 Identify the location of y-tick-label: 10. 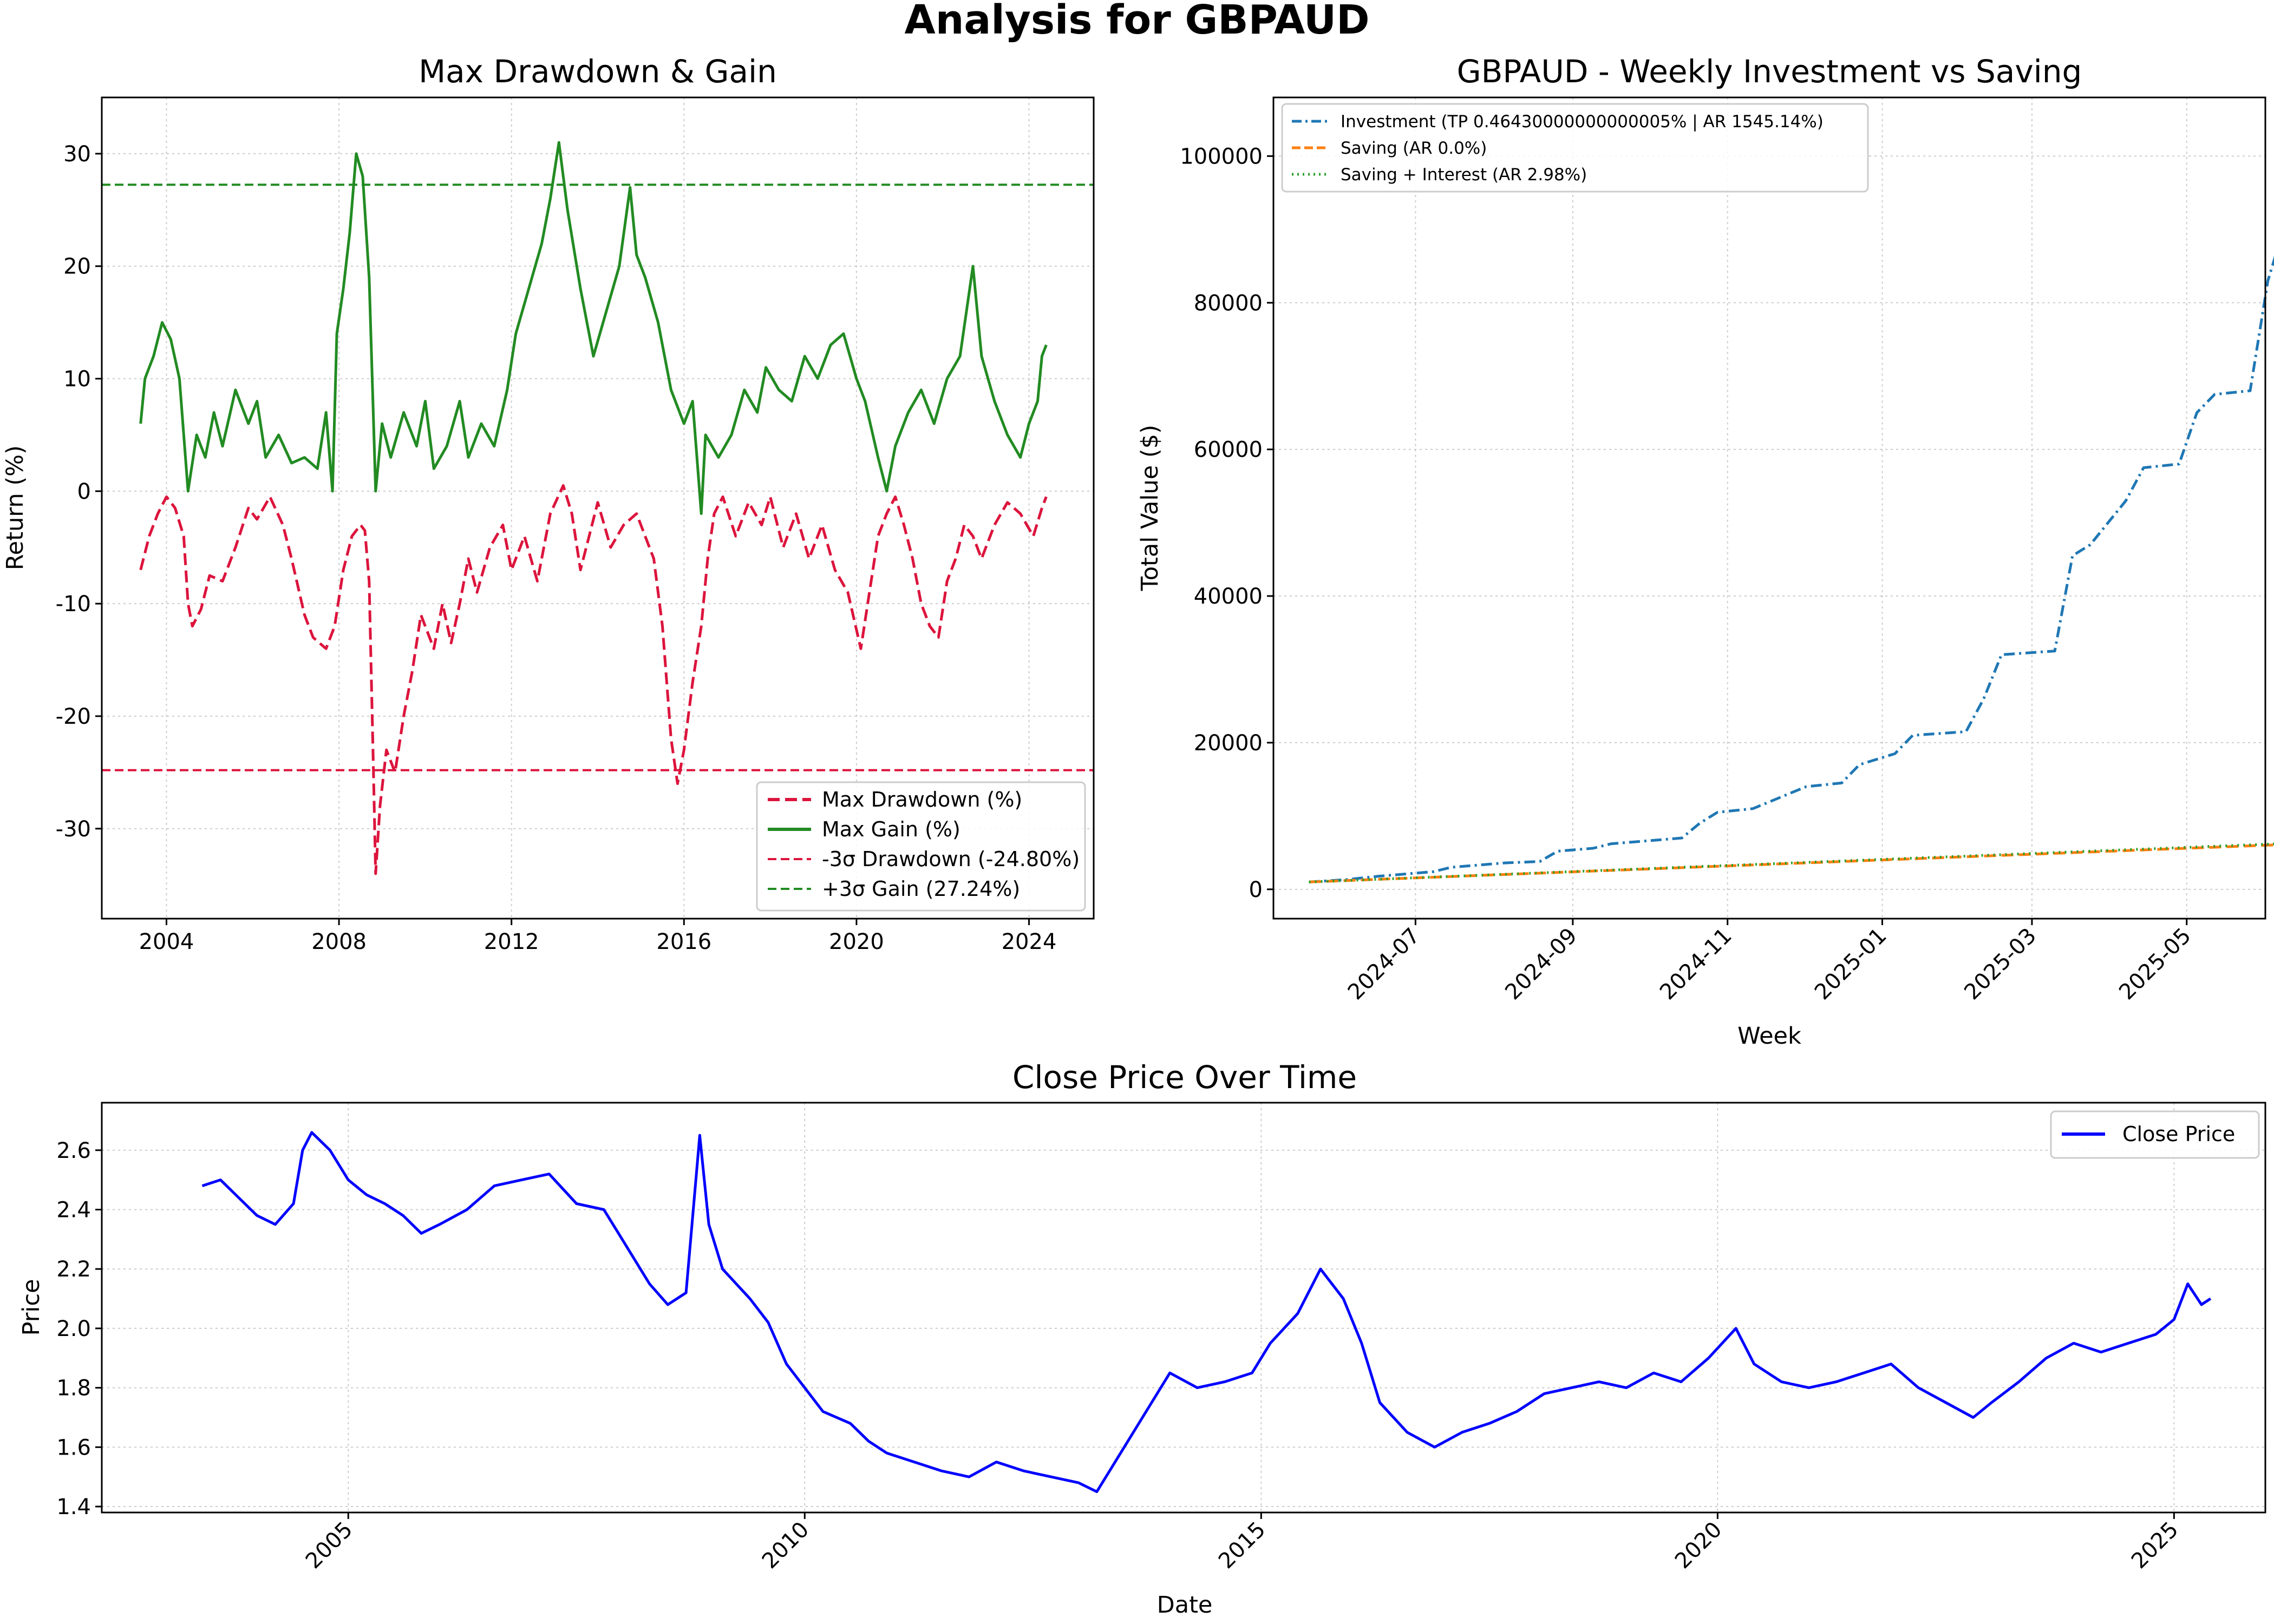
(77, 380).